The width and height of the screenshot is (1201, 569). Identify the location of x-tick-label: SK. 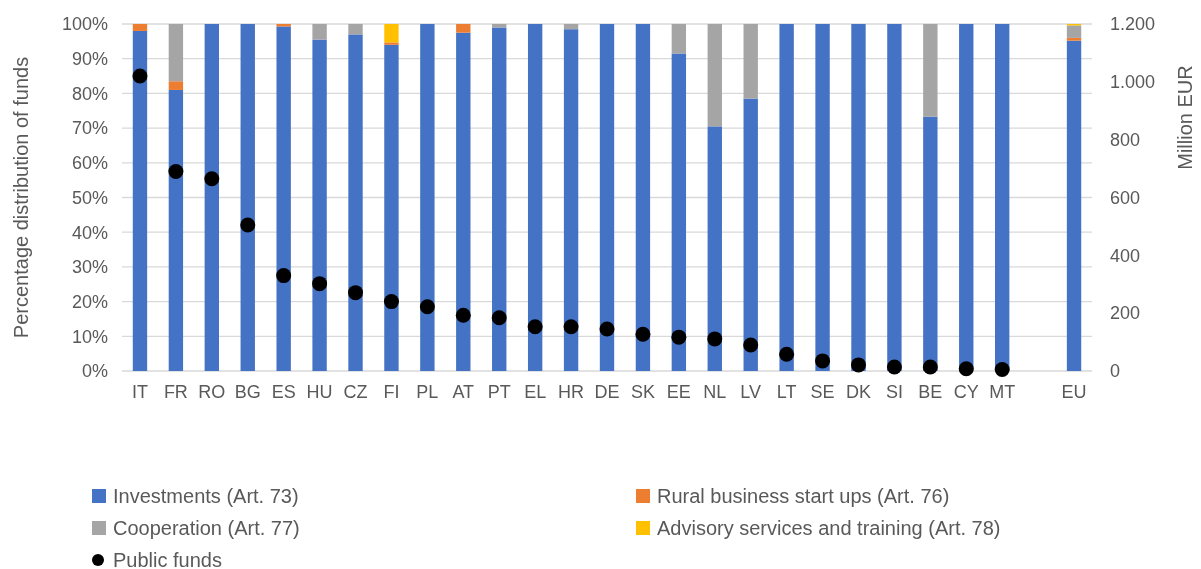
(642, 392).